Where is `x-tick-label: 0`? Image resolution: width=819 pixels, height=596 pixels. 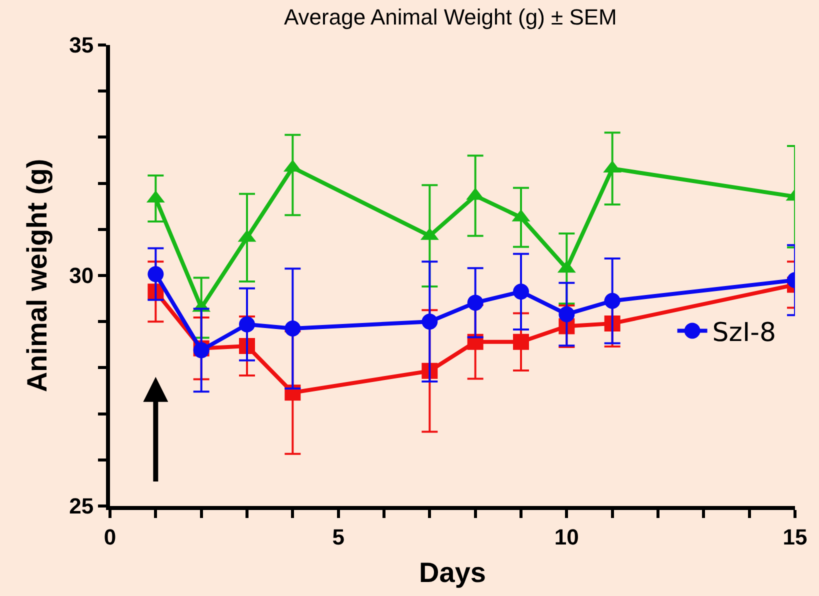 x-tick-label: 0 is located at coordinates (110, 537).